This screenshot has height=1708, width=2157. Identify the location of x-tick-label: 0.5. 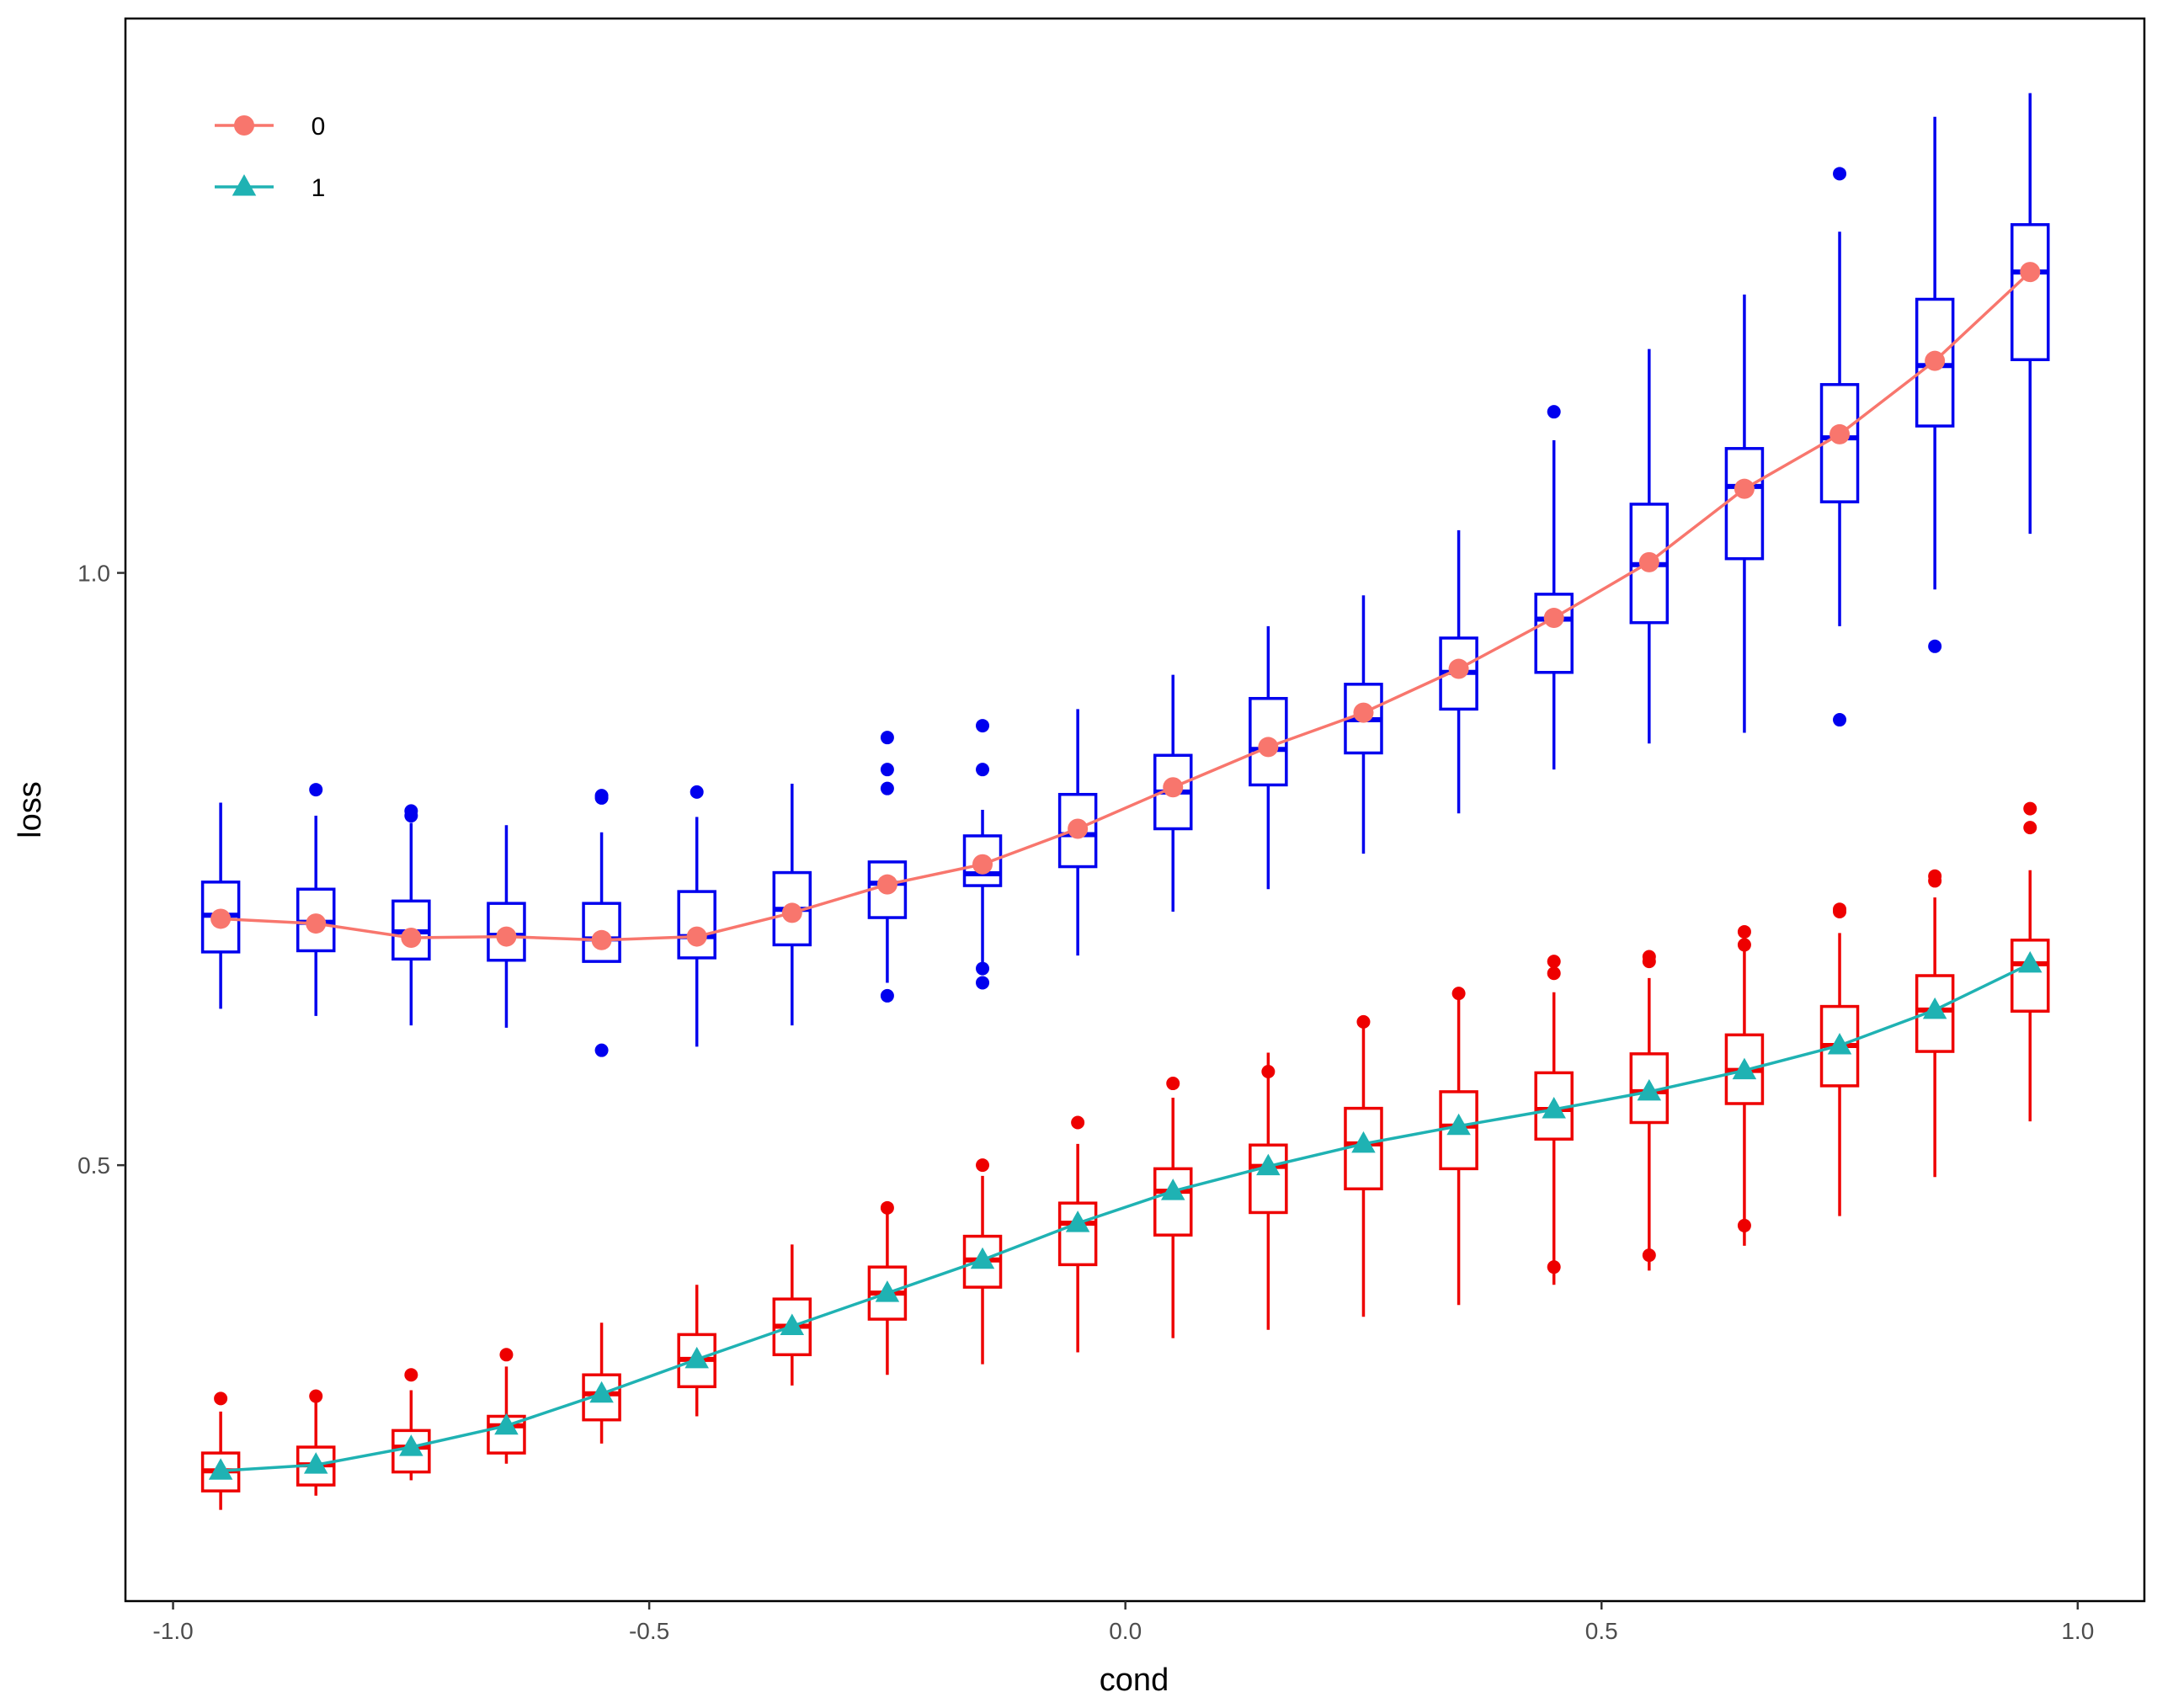
(1601, 1631).